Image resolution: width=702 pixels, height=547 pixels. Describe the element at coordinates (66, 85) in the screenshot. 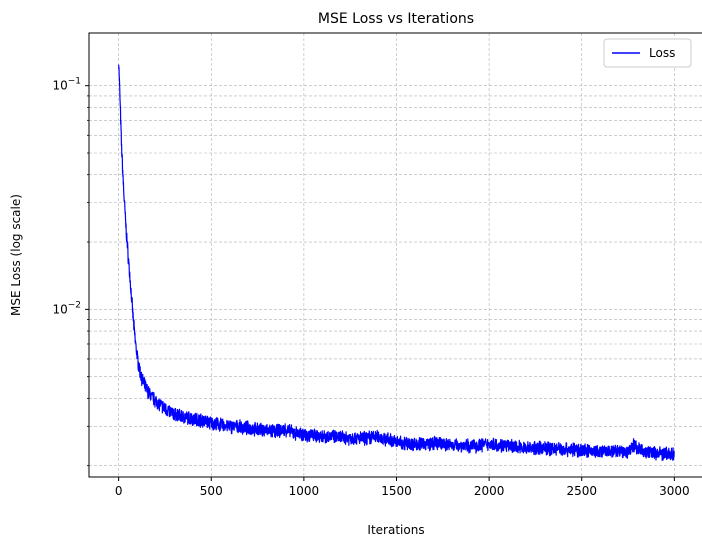

I see `y-tick-label: 10⁻¹` at that location.